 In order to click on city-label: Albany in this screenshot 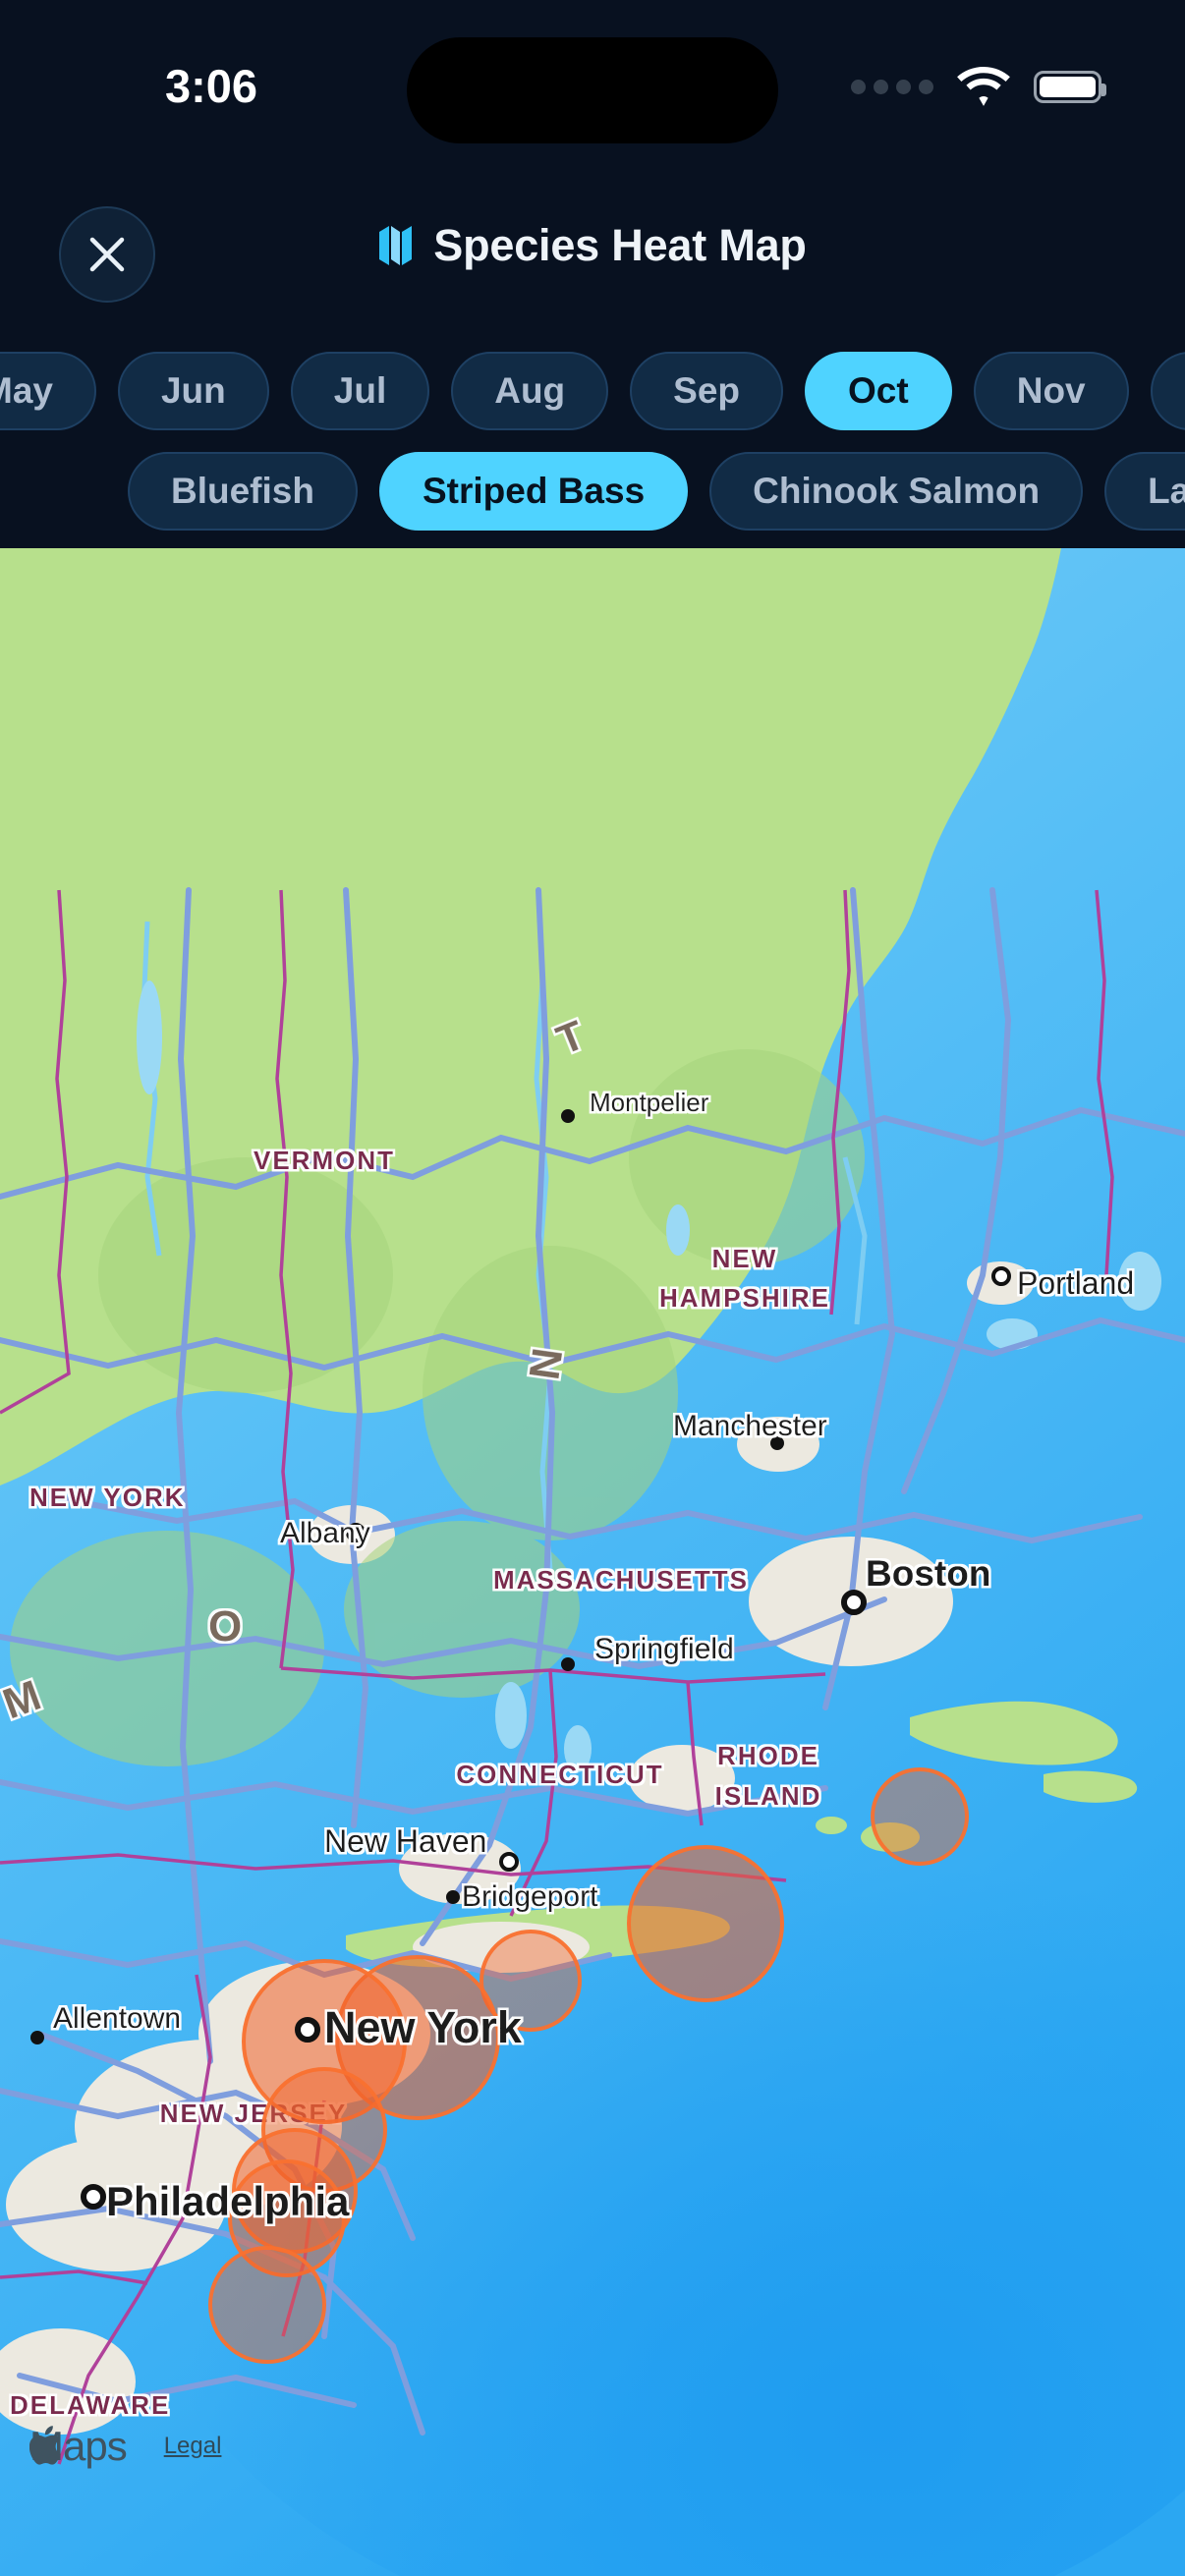, I will do `click(325, 1533)`.